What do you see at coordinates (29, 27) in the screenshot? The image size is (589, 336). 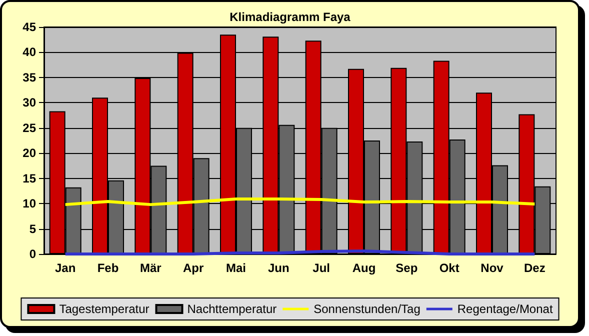 I see `y-tick-label: 45` at bounding box center [29, 27].